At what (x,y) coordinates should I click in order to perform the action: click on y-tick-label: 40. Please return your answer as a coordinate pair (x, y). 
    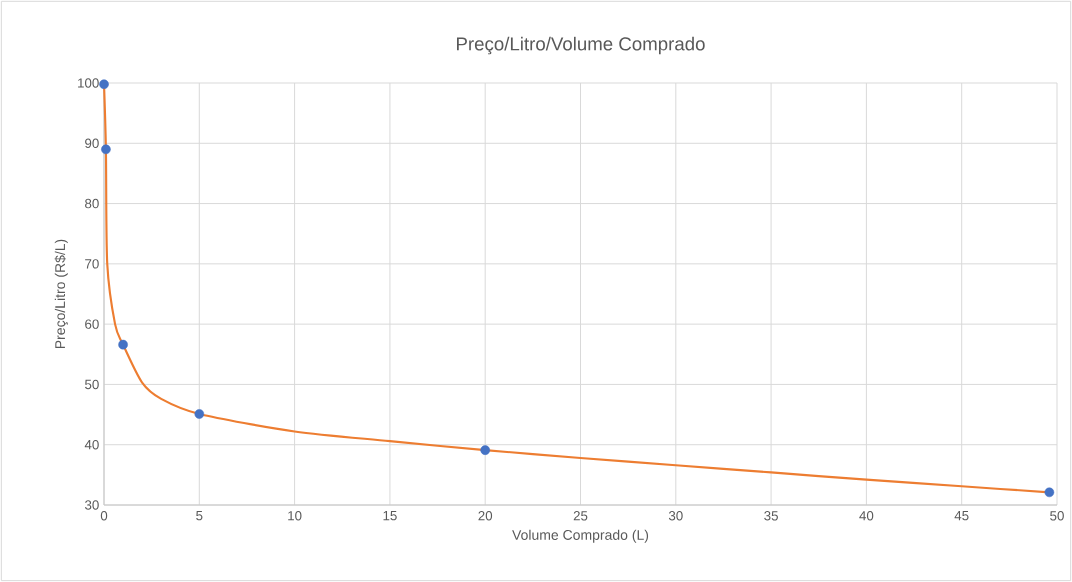
    Looking at the image, I should click on (91, 444).